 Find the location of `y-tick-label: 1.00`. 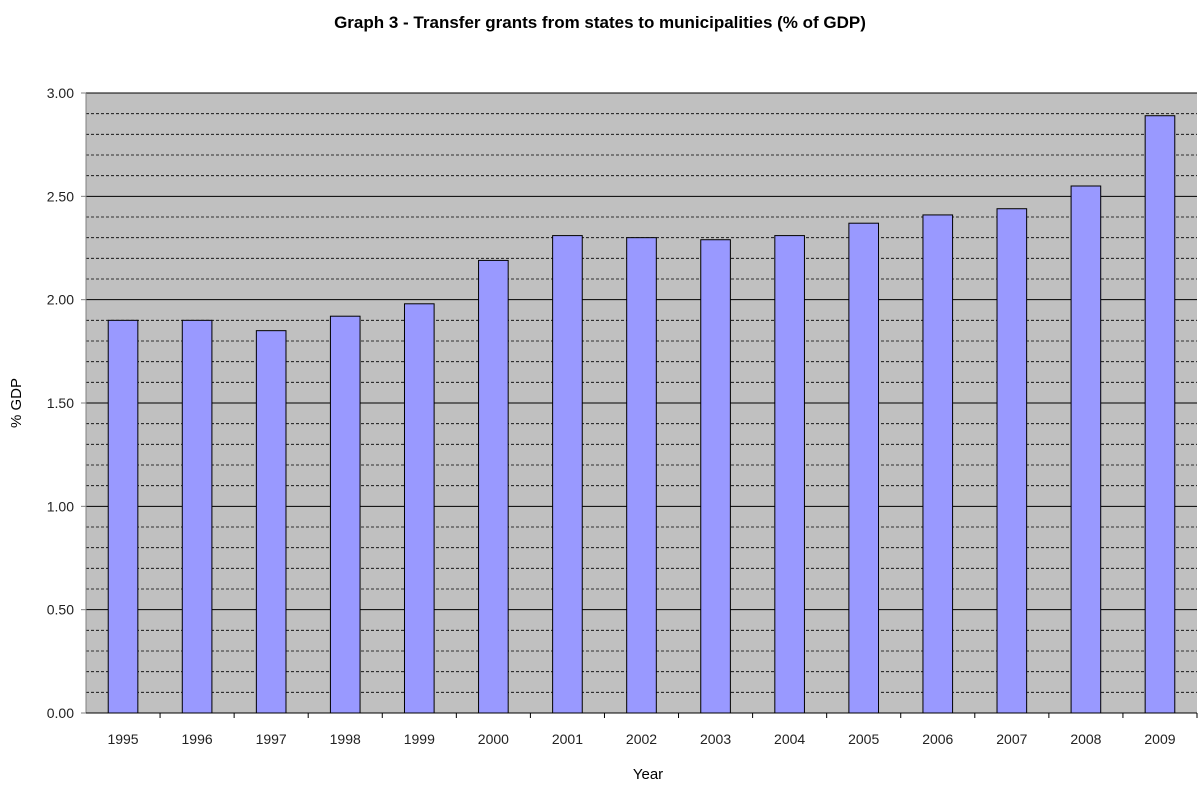

y-tick-label: 1.00 is located at coordinates (60, 506).